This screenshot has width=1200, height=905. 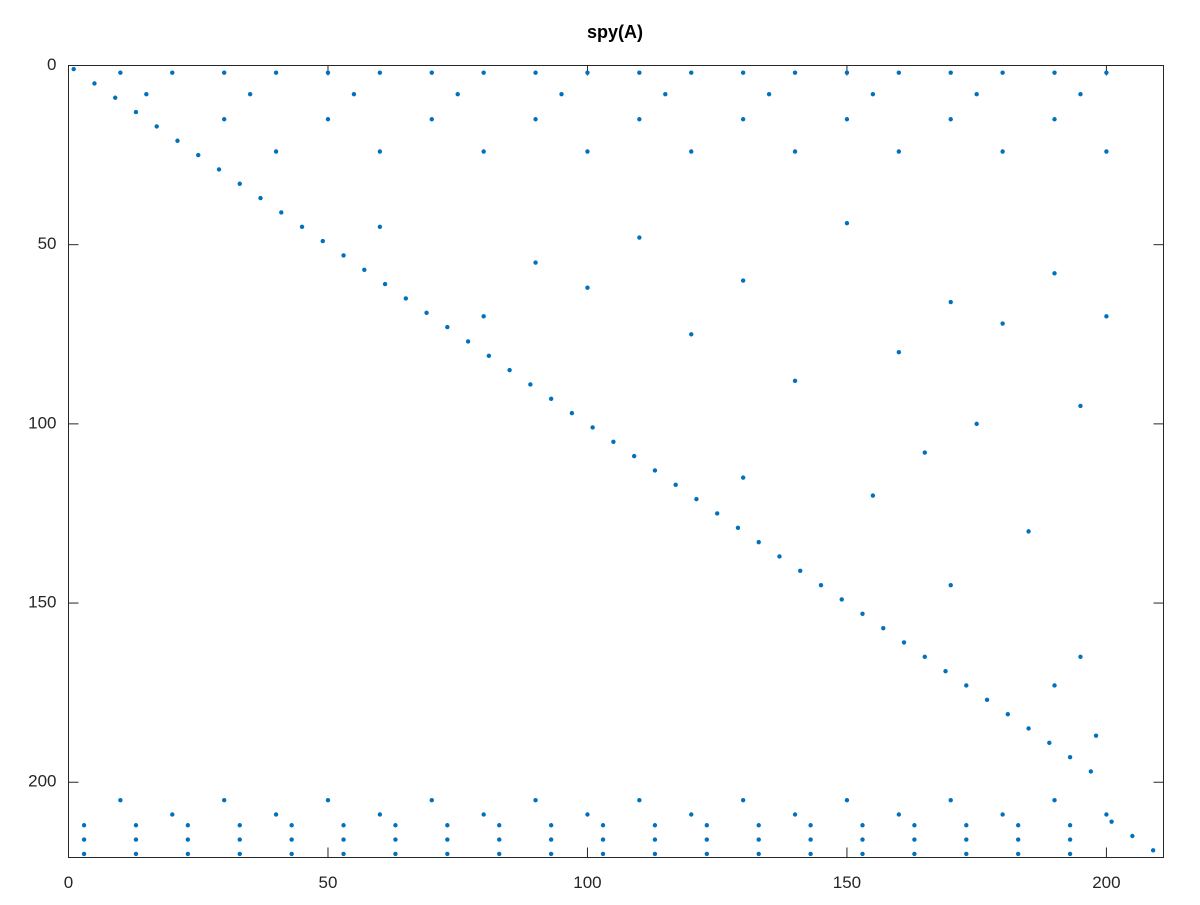 I want to click on y-tick-label: 50, so click(x=47, y=243).